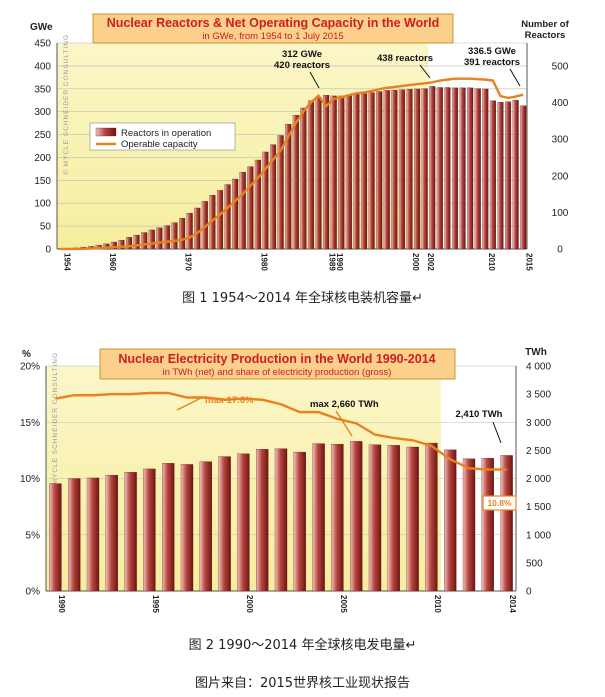 The height and width of the screenshot is (697, 605). I want to click on y-tick-left: 450, so click(42, 44).